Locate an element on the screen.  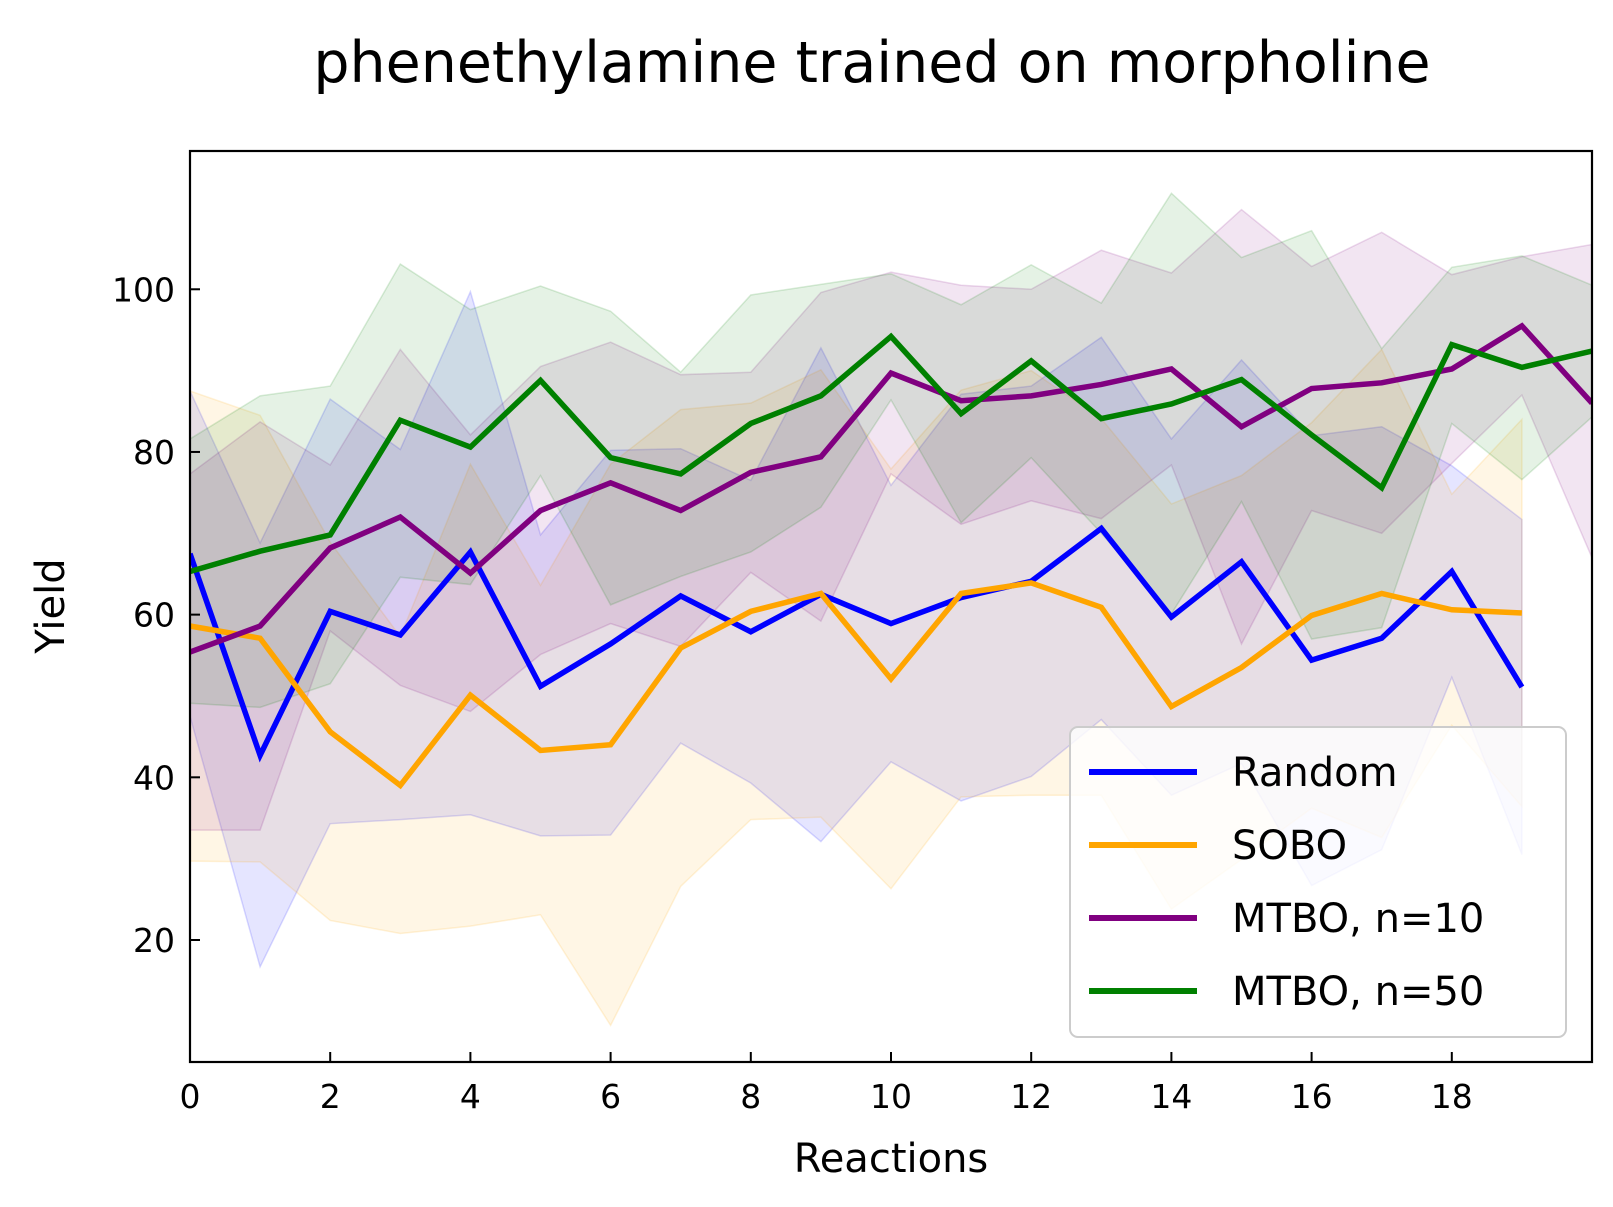
x-tick-label: 2 is located at coordinates (330, 1096).